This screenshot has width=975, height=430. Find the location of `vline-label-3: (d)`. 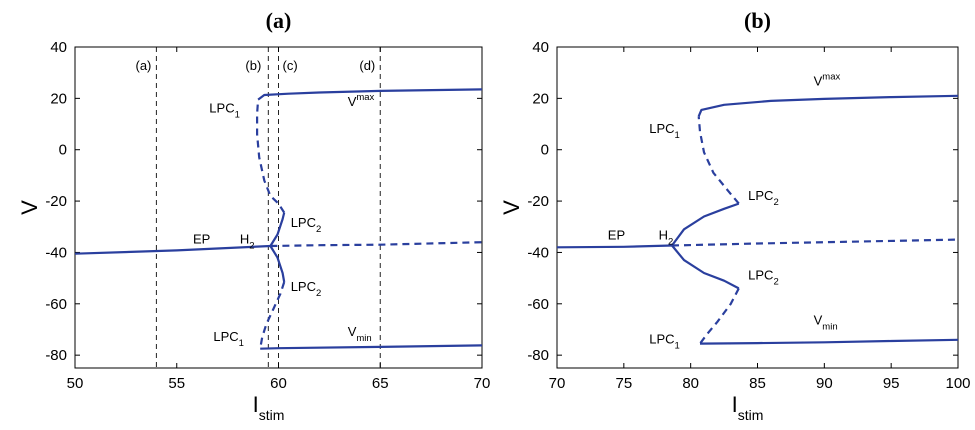

vline-label-3: (d) is located at coordinates (367, 65).